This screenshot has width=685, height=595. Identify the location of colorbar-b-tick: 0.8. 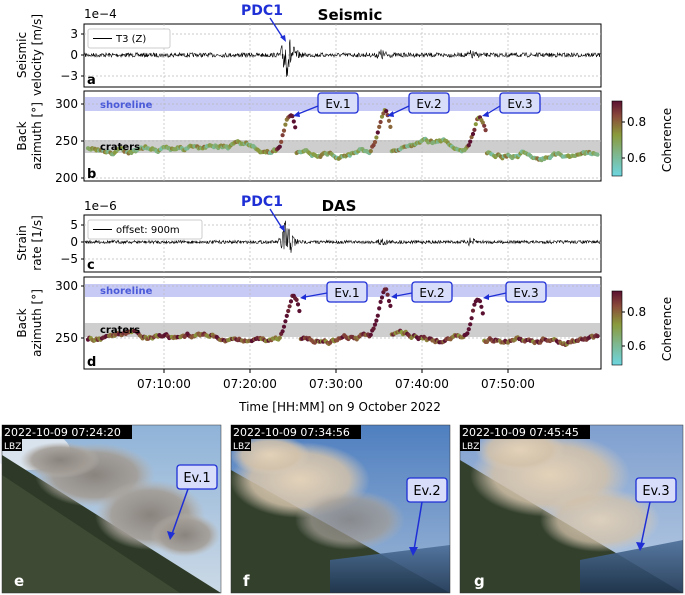
(636, 122).